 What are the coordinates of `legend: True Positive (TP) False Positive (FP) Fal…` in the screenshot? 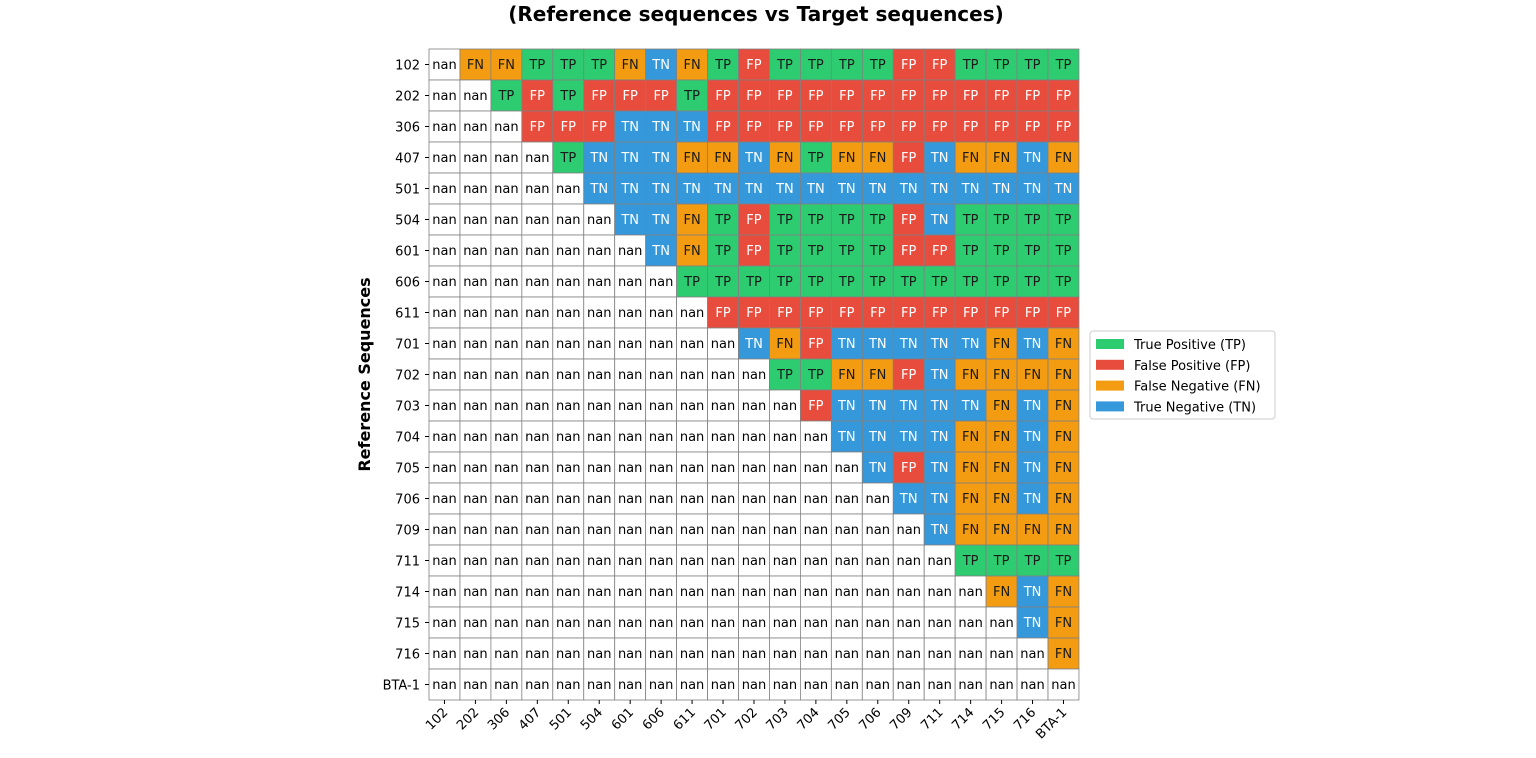 It's located at (1182, 375).